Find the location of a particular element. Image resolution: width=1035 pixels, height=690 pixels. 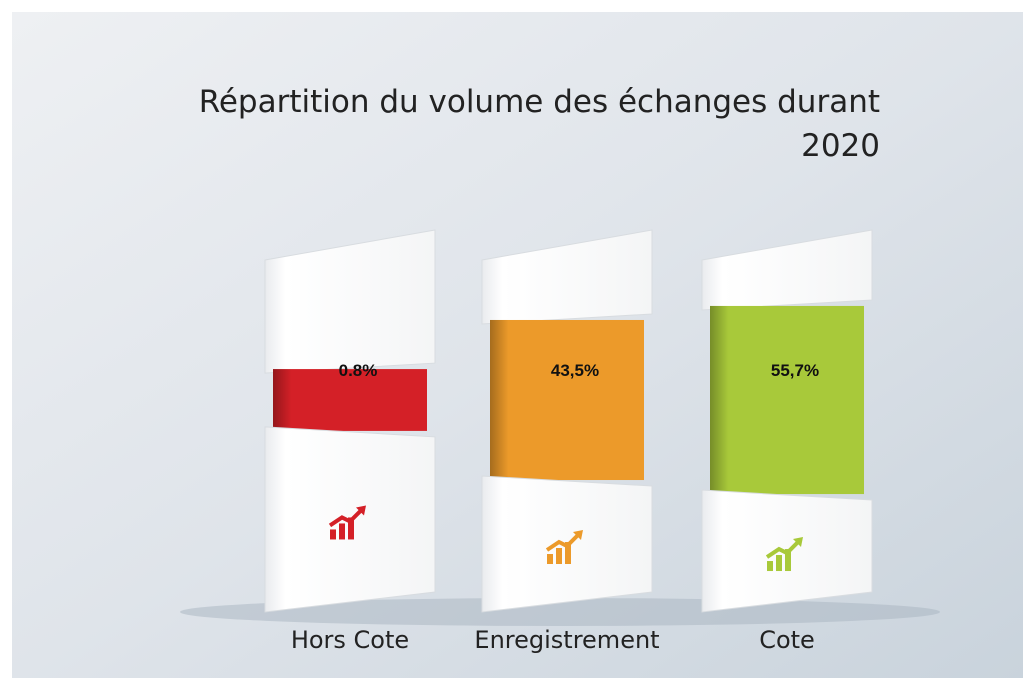

x-tick-label: Enregistrement is located at coordinates (566, 640).